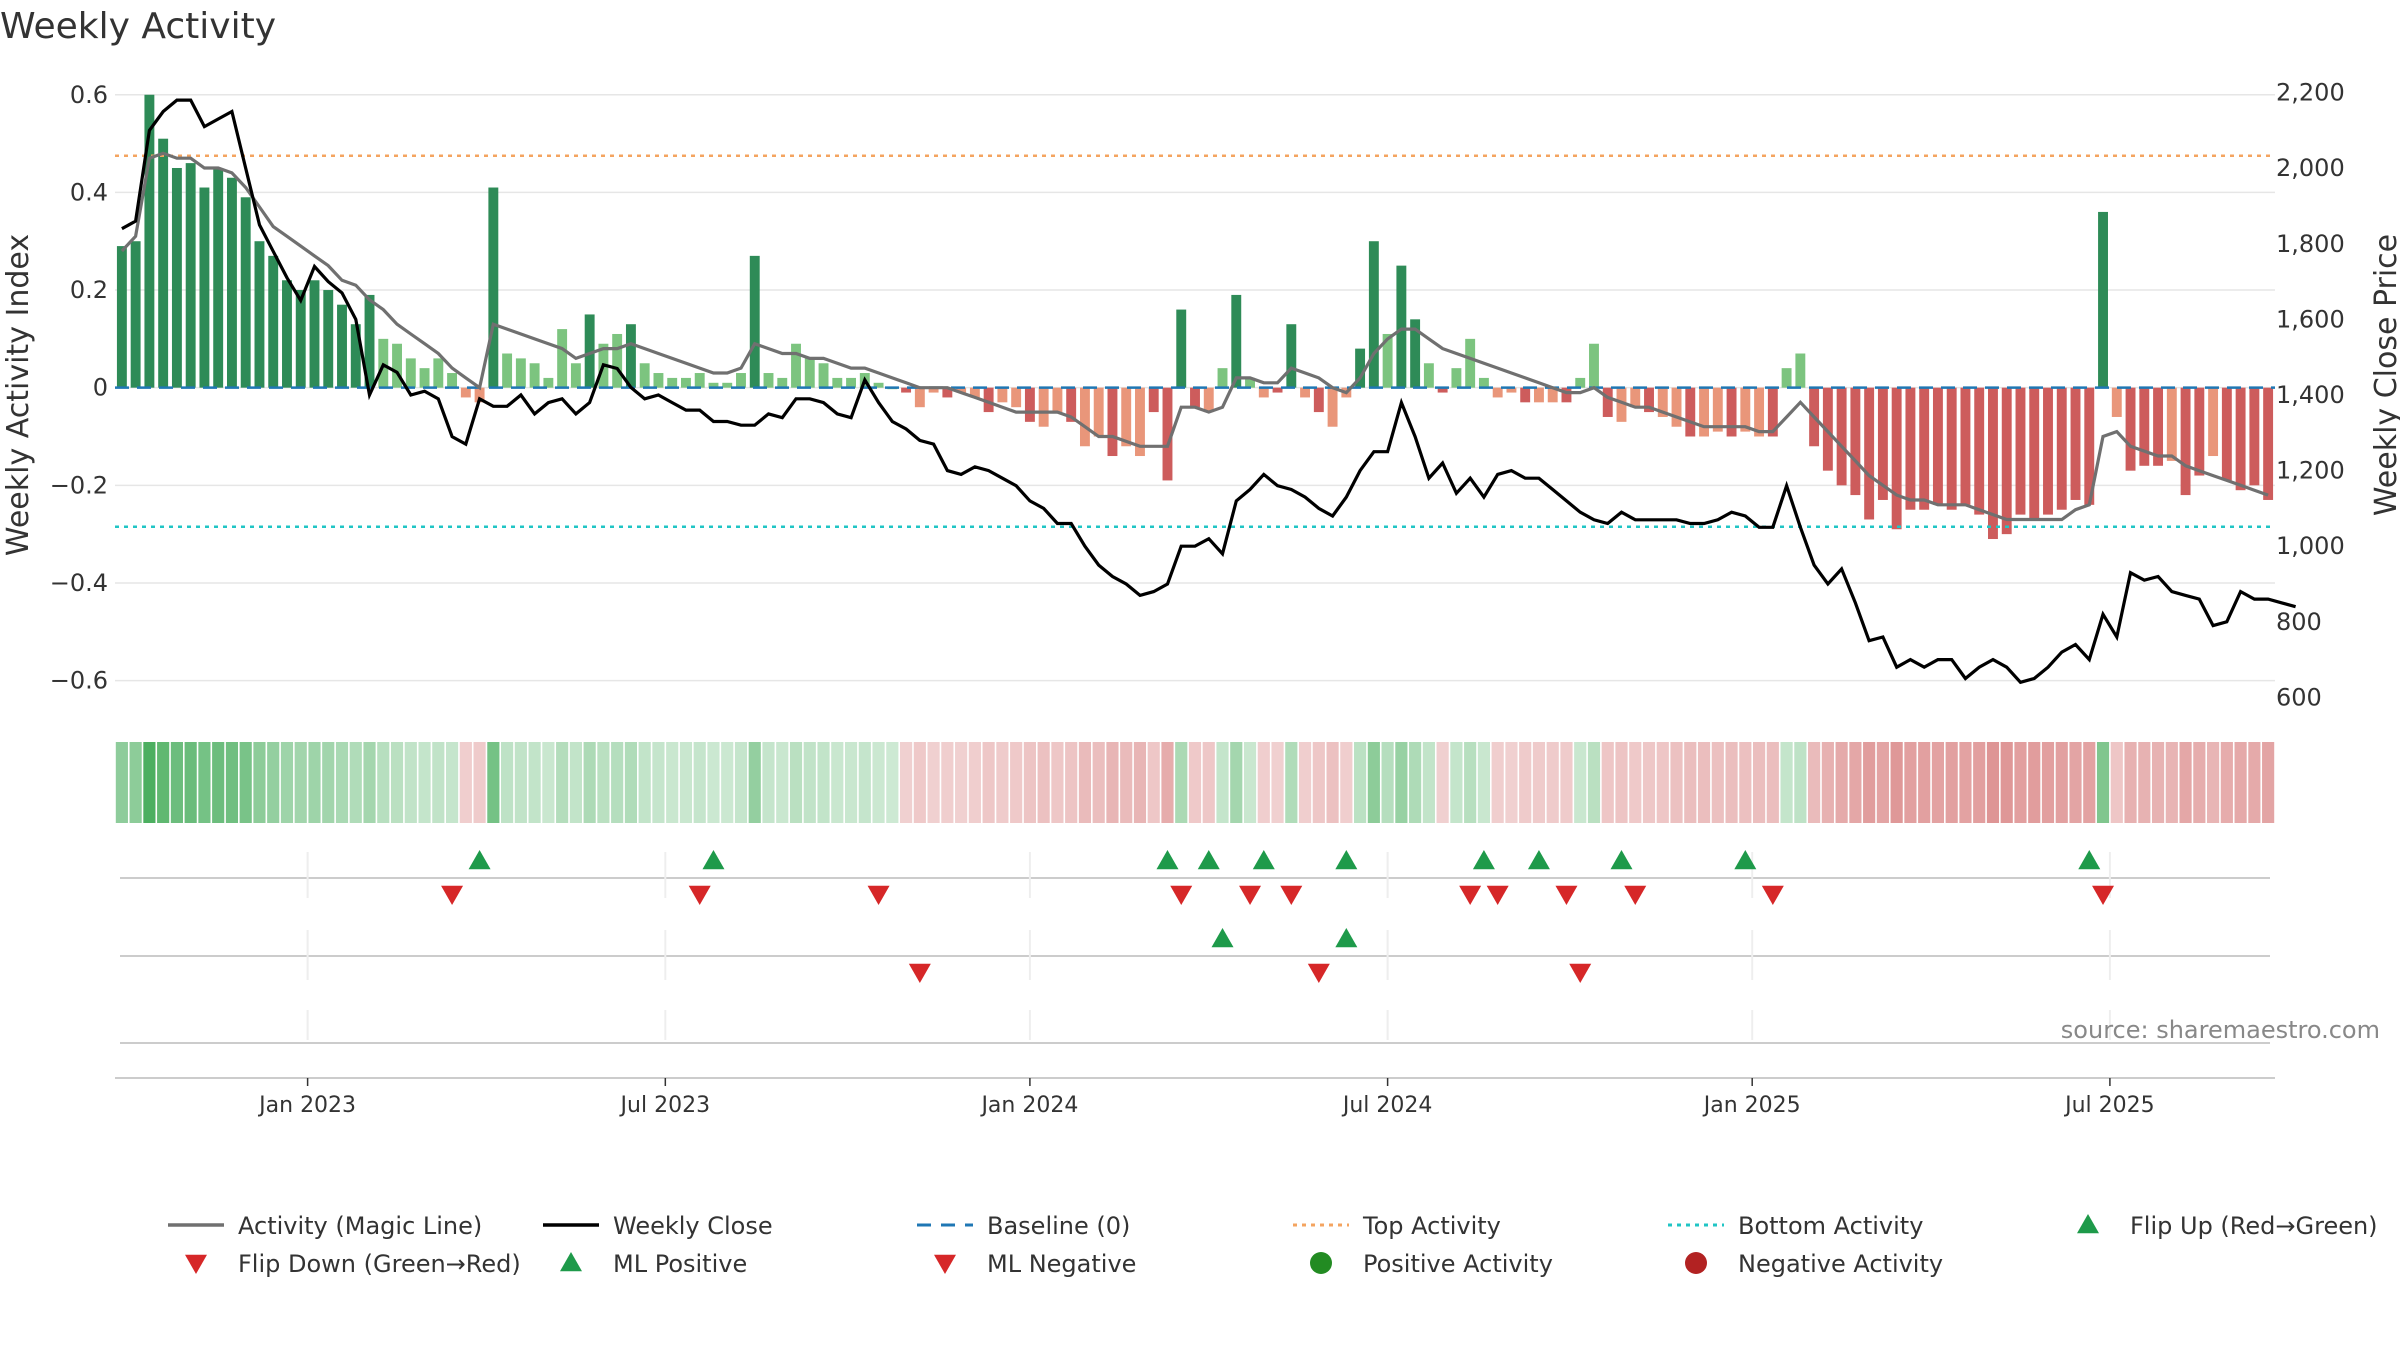 The image size is (2400, 1350). I want to click on legend-label: Top Activity, so click(1431, 1226).